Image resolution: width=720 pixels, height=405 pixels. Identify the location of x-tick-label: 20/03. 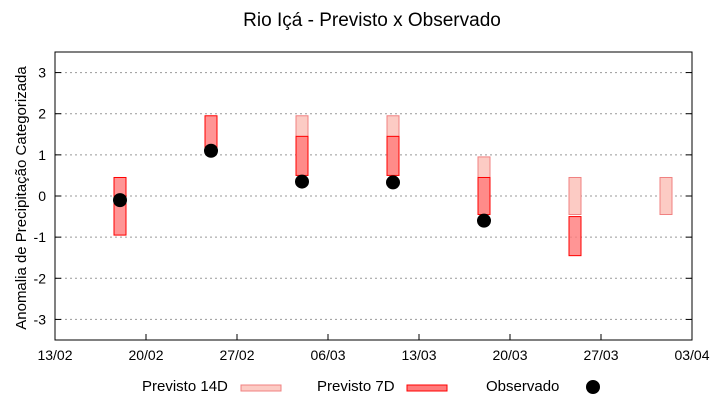
(509, 355).